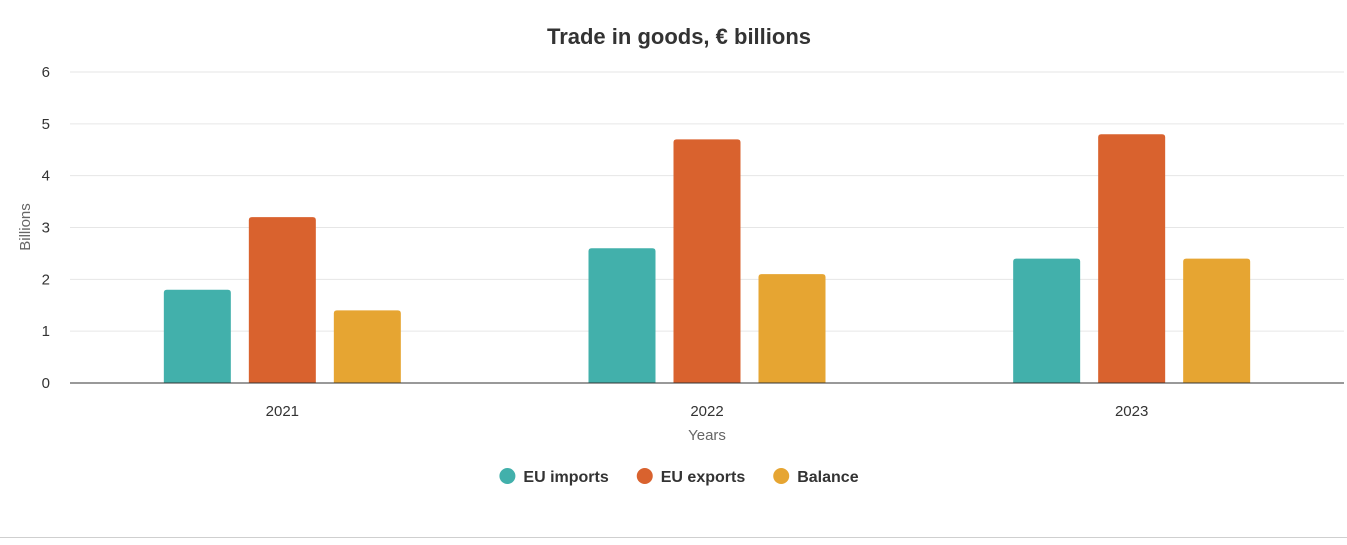 The height and width of the screenshot is (545, 1347). Describe the element at coordinates (46, 279) in the screenshot. I see `y-tick-label: 2` at that location.